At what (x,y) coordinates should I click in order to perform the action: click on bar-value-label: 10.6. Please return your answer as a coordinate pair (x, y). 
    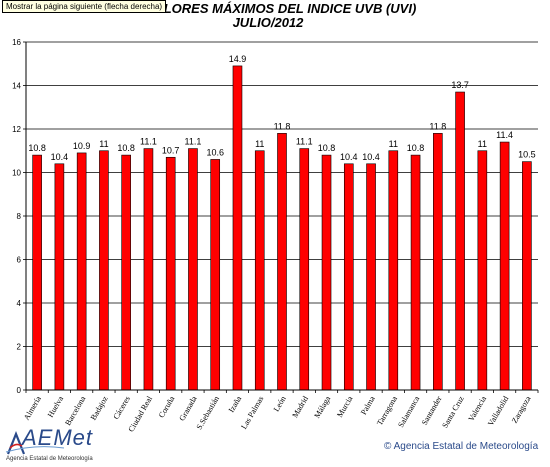
    Looking at the image, I should click on (215, 152).